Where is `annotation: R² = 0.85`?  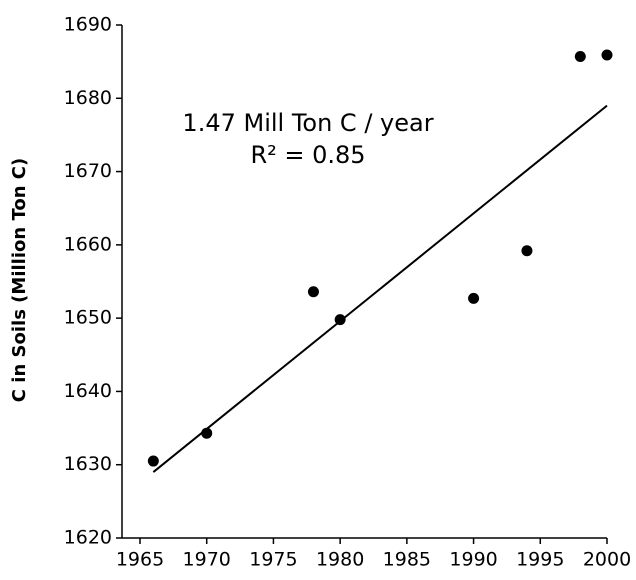
annotation: R² = 0.85 is located at coordinates (307, 155).